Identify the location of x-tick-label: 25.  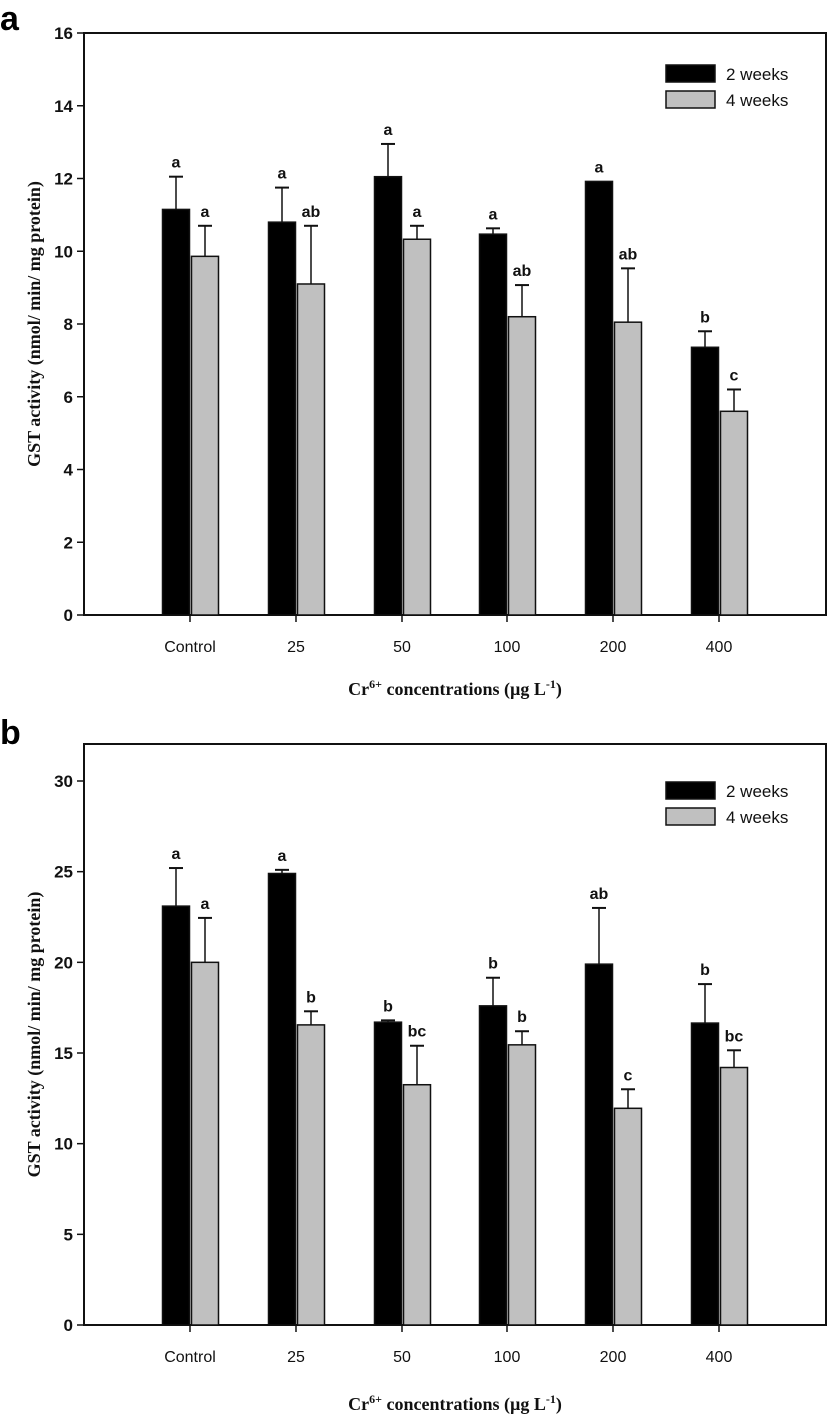
(296, 1357).